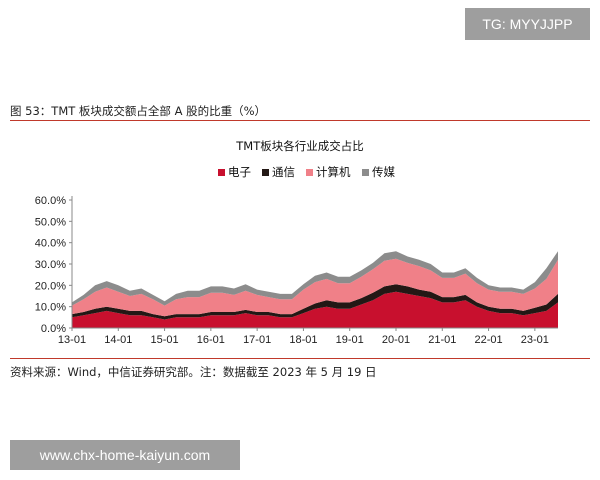 The width and height of the screenshot is (600, 480). Describe the element at coordinates (50, 244) in the screenshot. I see `y-tick-label-4: 40.0%` at that location.